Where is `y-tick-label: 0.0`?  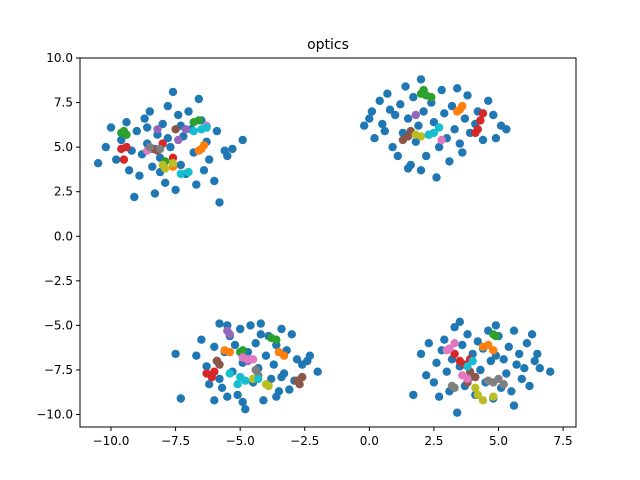
y-tick-label: 0.0 is located at coordinates (63, 236).